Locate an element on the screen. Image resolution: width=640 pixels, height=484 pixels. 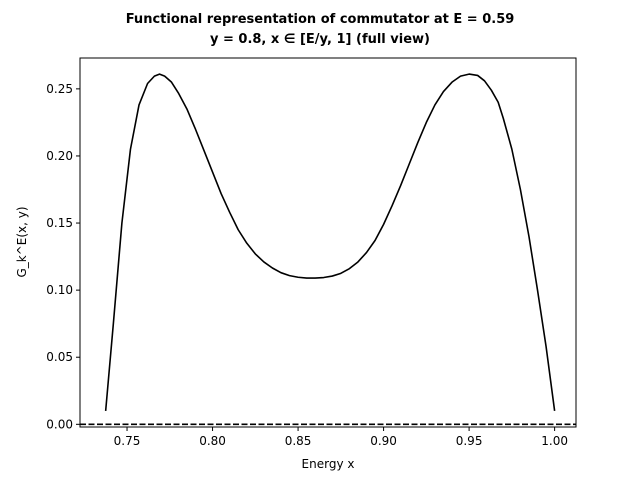
x-axis-label: Energy x is located at coordinates (328, 464).